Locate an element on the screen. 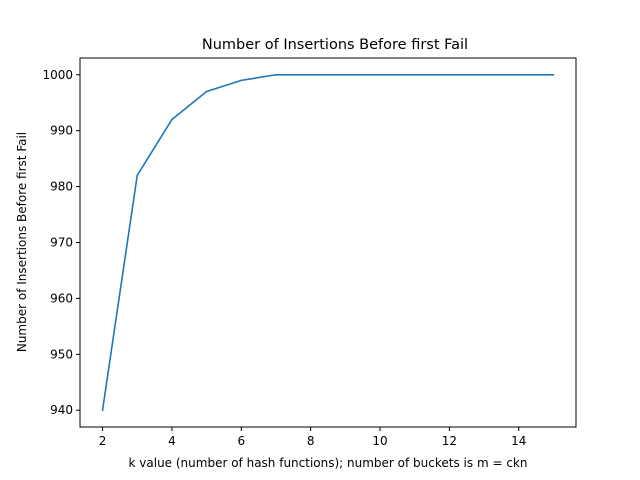  y-tick-label: 990 is located at coordinates (61, 131).